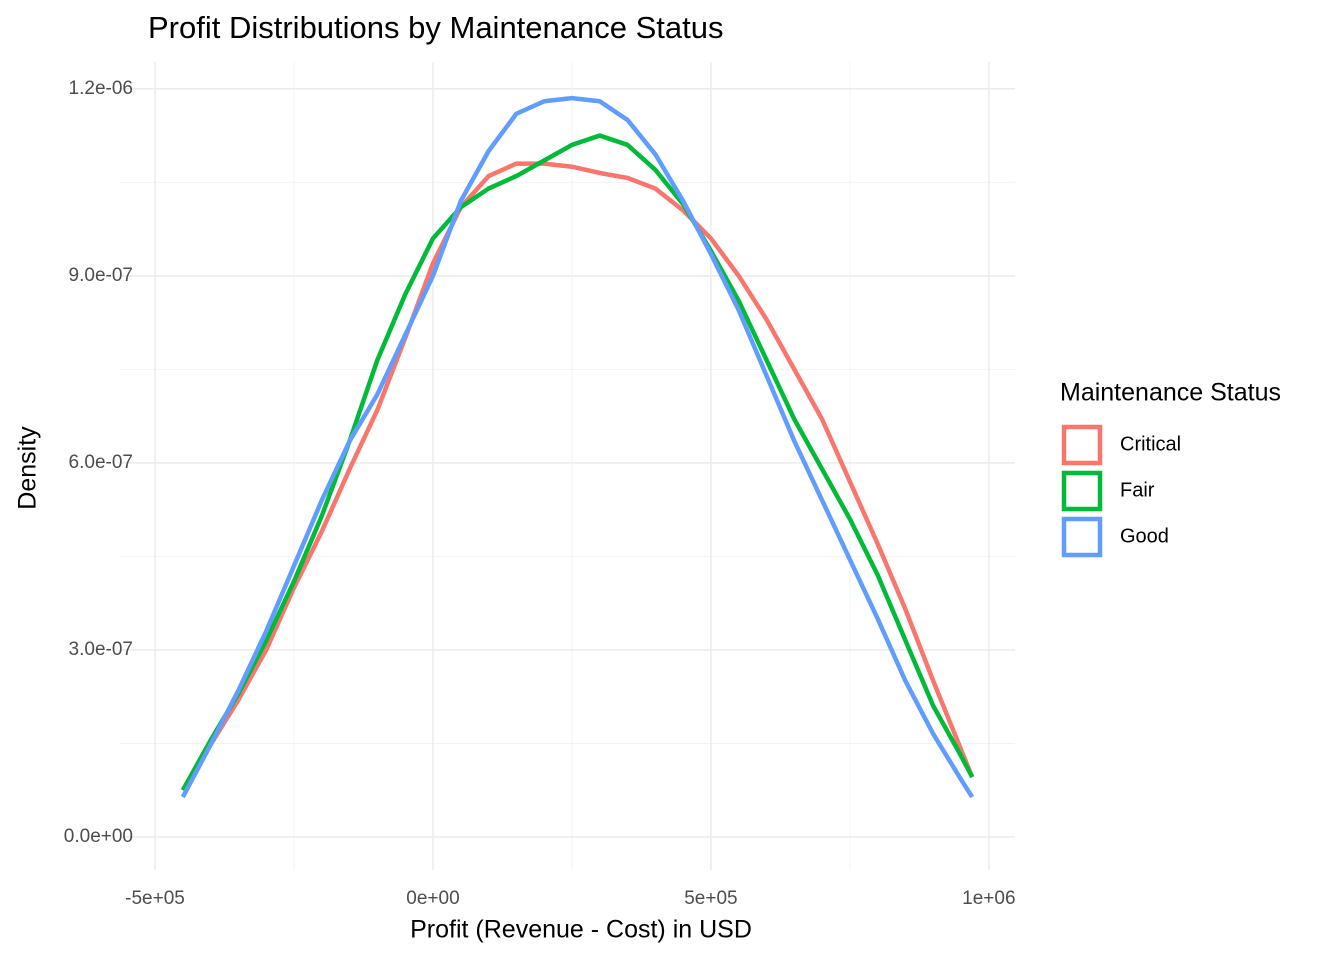 The width and height of the screenshot is (1344, 960). I want to click on x-tick-label: 0e+00, so click(432, 898).